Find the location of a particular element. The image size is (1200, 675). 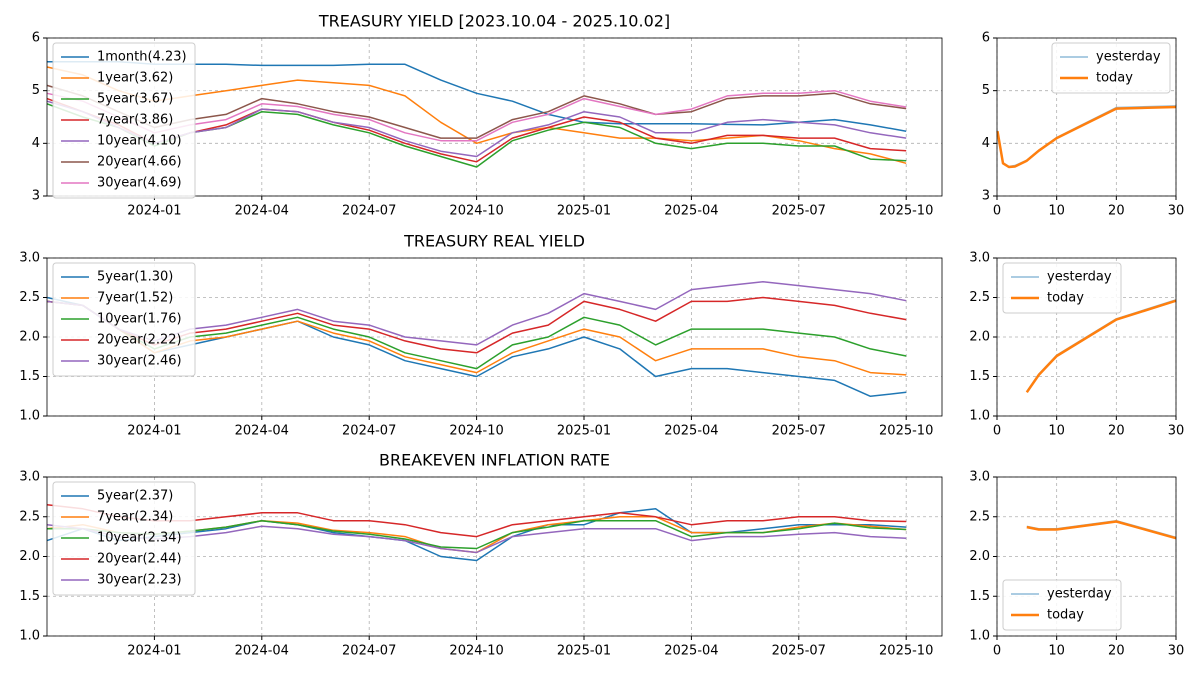

legend-label: 5year(1.30) is located at coordinates (135, 277).